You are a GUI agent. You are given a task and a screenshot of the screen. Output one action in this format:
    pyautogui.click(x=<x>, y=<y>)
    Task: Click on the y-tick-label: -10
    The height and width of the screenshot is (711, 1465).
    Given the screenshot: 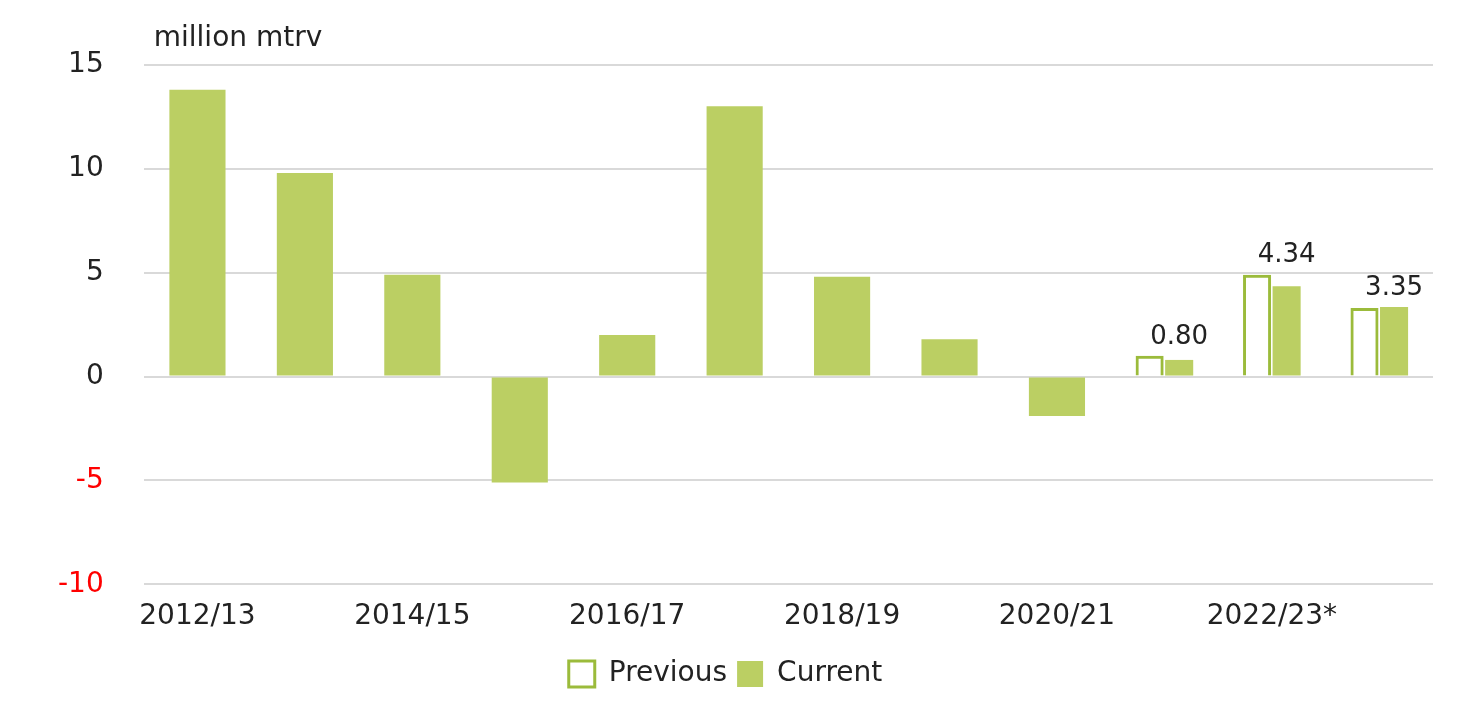 What is the action you would take?
    pyautogui.click(x=81, y=582)
    